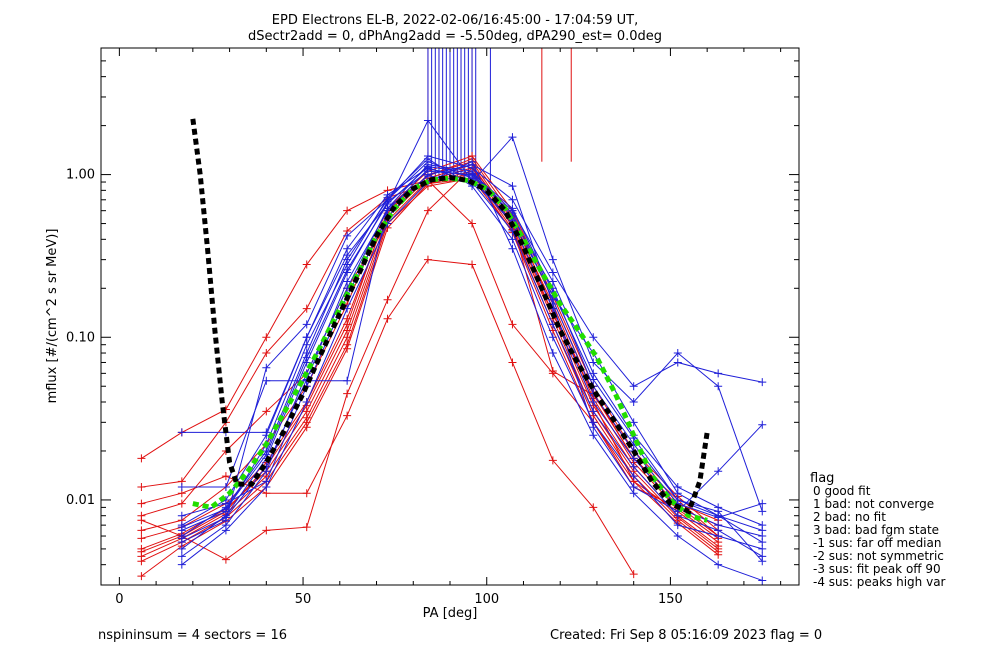 The width and height of the screenshot is (1000, 650). What do you see at coordinates (670, 599) in the screenshot?
I see `x-tick-label: 150` at bounding box center [670, 599].